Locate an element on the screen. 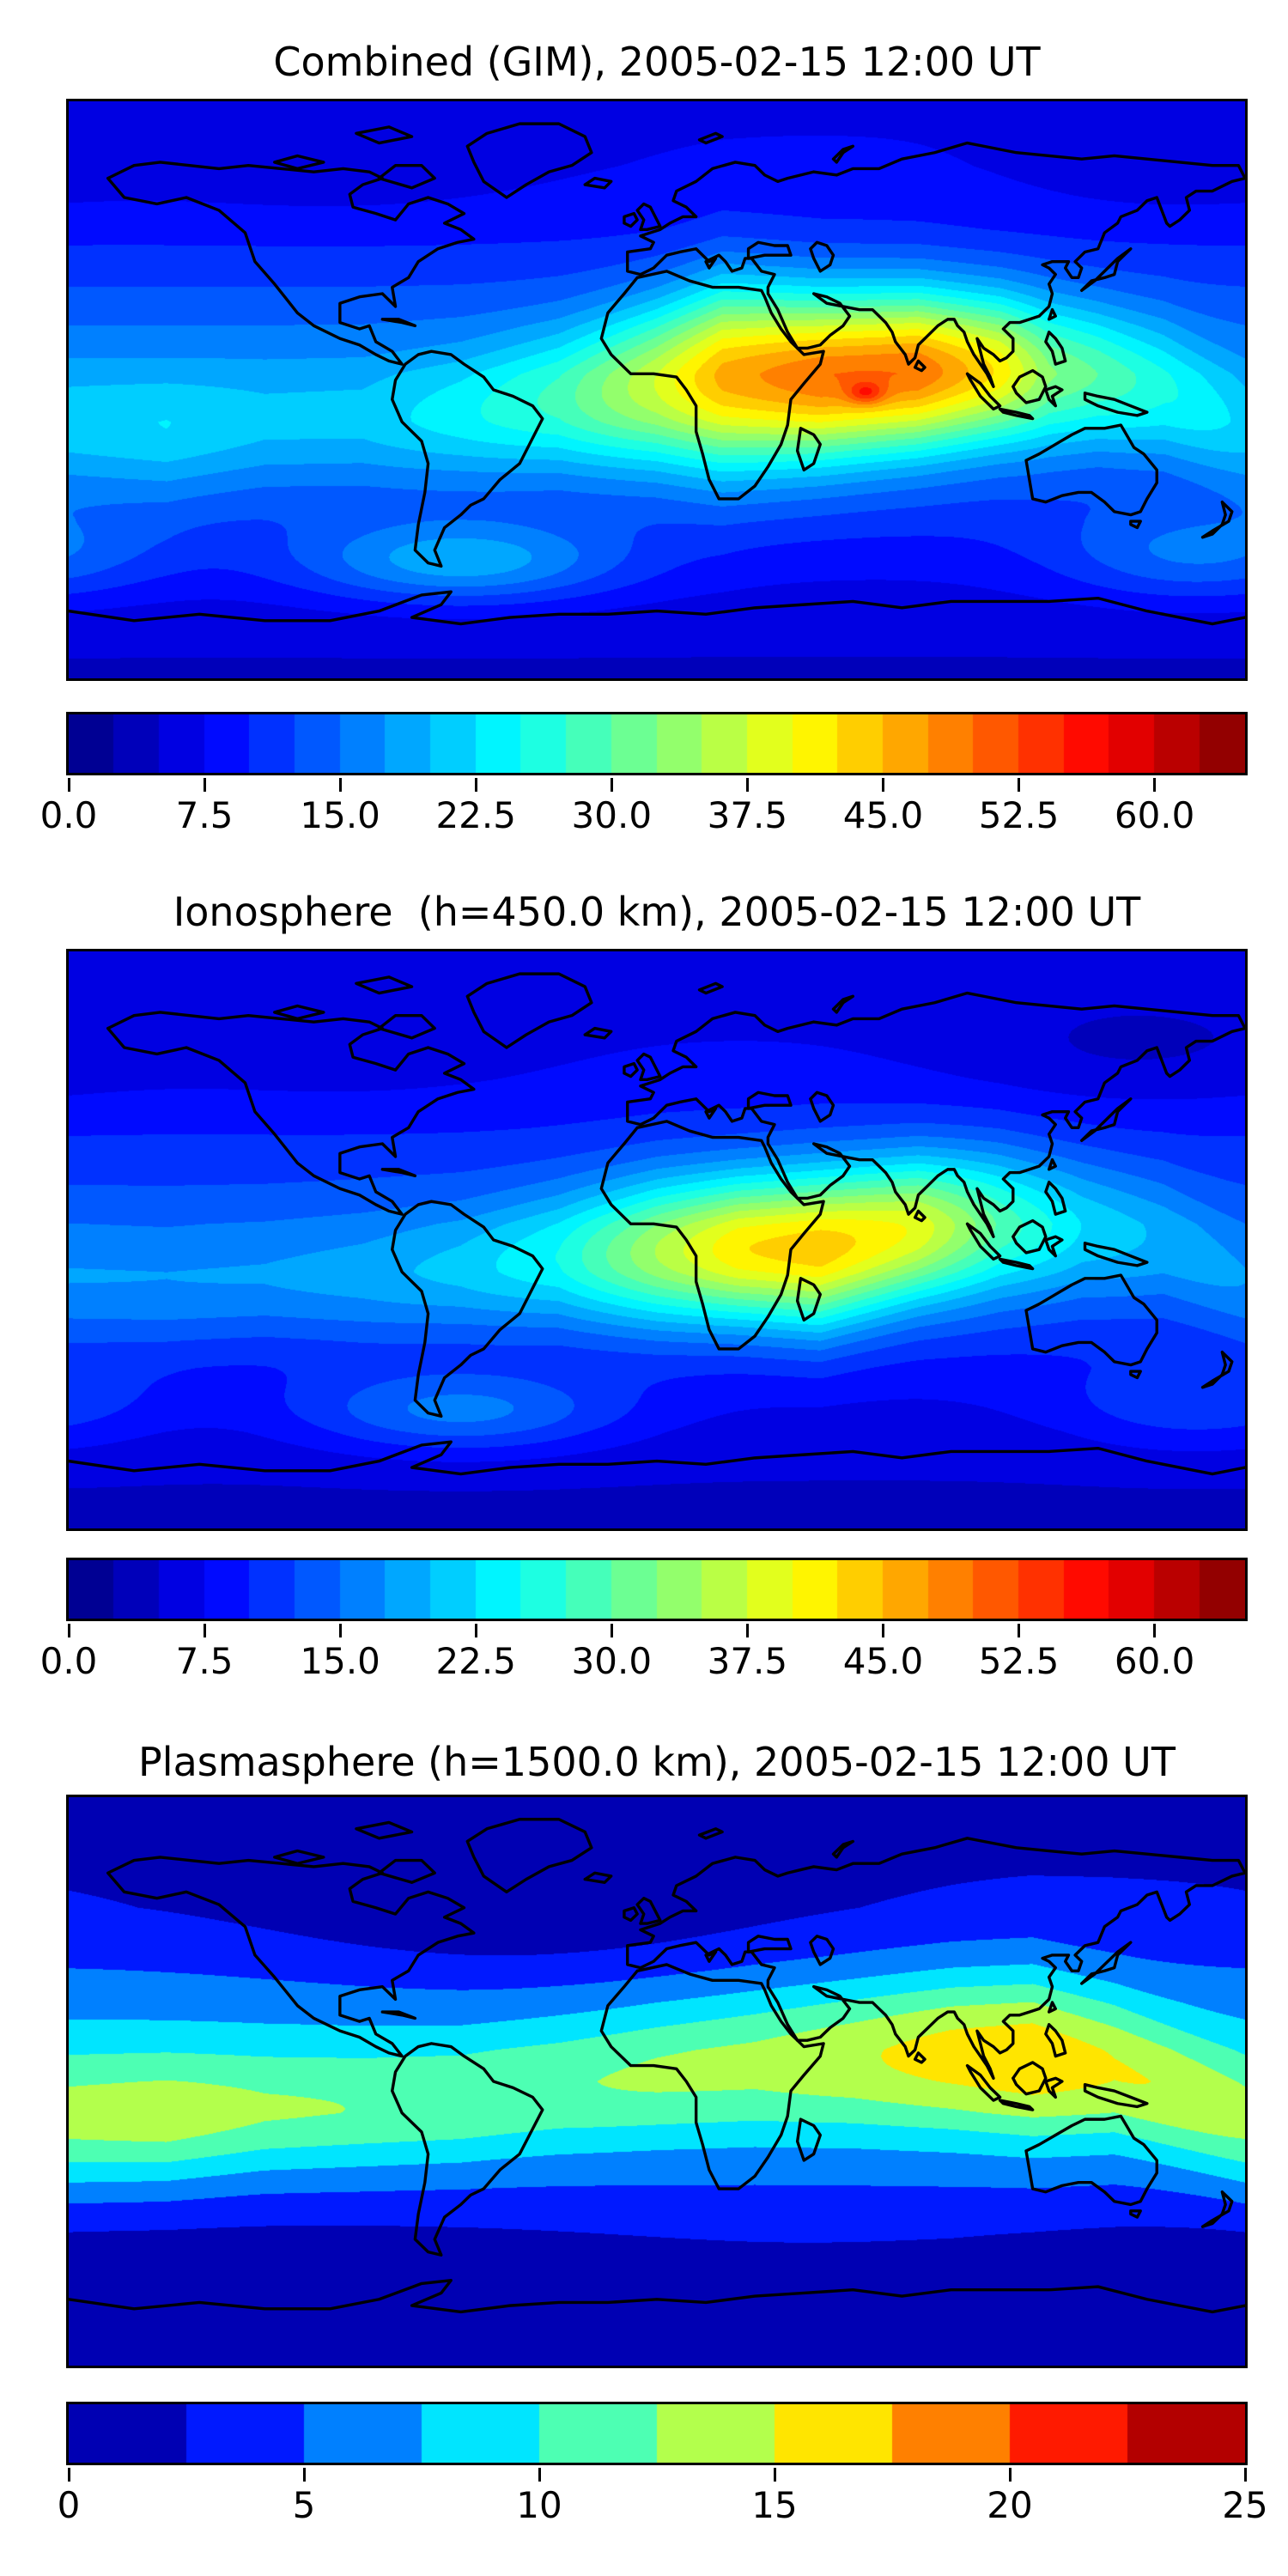  colorbar-tick-label: 0.0 is located at coordinates (69, 1661).